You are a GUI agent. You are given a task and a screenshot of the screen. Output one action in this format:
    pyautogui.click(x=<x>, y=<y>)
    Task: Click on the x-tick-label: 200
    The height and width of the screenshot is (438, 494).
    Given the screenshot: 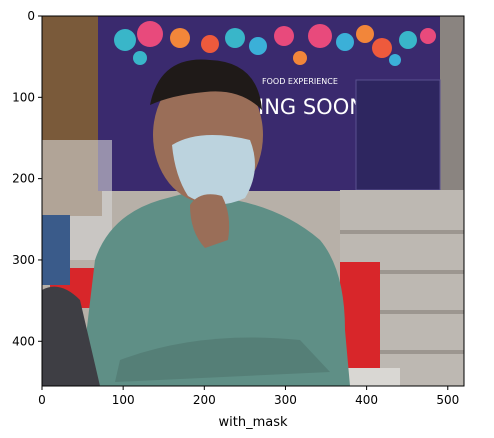 What is the action you would take?
    pyautogui.click(x=204, y=400)
    